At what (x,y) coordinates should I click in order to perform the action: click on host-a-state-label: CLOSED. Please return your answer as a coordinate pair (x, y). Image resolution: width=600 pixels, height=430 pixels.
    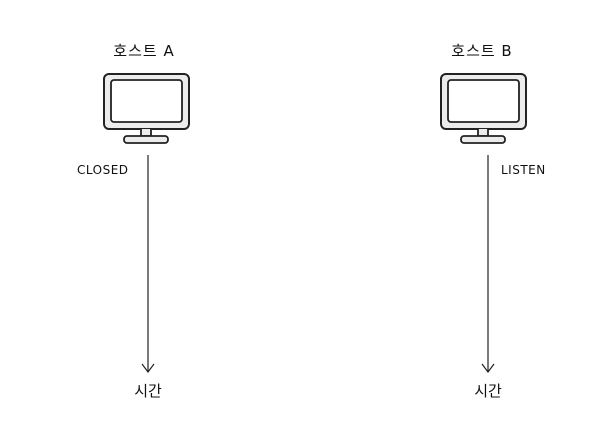
    Looking at the image, I should click on (103, 170).